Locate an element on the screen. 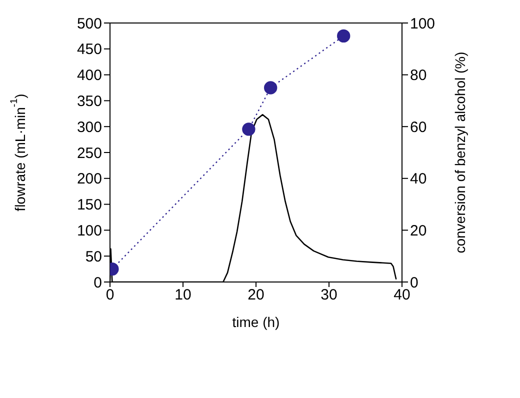  y2-tick-label: 60 is located at coordinates (418, 127).